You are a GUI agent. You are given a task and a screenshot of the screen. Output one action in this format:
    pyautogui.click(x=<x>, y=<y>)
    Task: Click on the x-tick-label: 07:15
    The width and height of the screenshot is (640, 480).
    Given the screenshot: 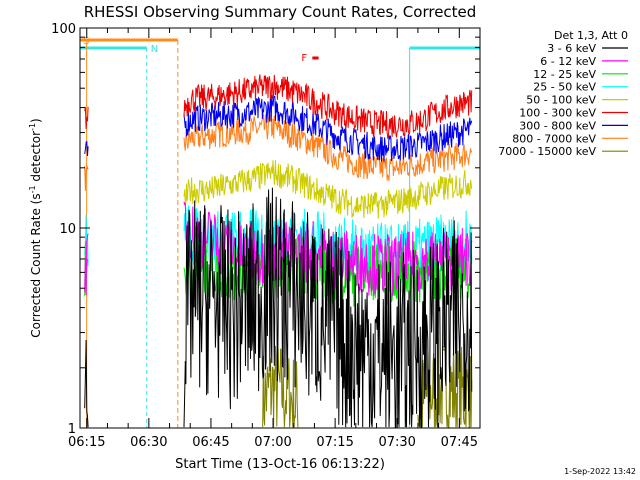 What is the action you would take?
    pyautogui.click(x=334, y=442)
    